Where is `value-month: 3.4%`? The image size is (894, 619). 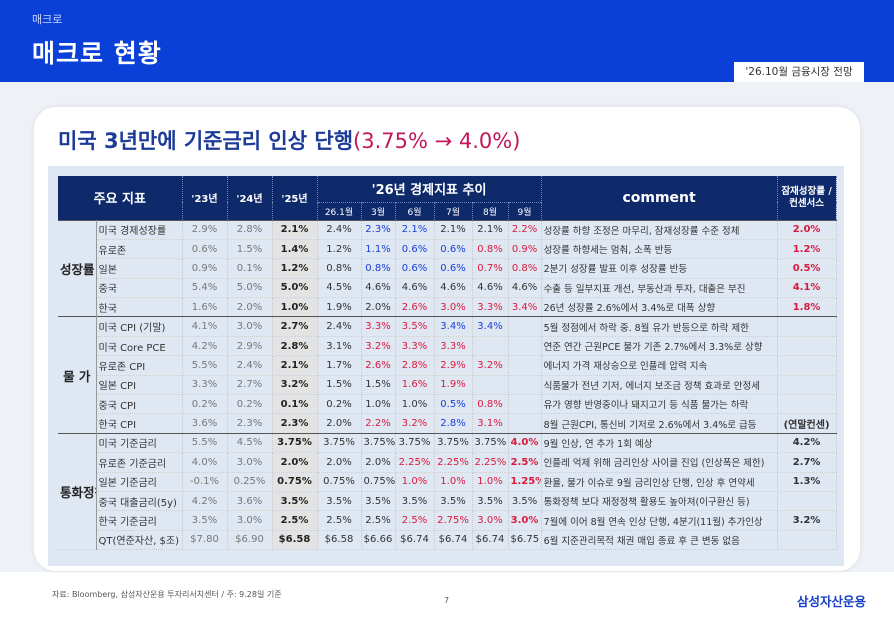 value-month: 3.4% is located at coordinates (453, 326).